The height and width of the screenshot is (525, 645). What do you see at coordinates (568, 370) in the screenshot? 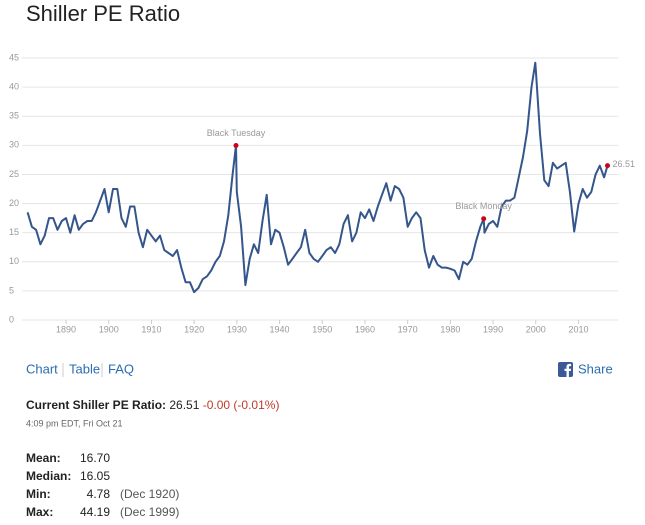
I see `facebook-f` at bounding box center [568, 370].